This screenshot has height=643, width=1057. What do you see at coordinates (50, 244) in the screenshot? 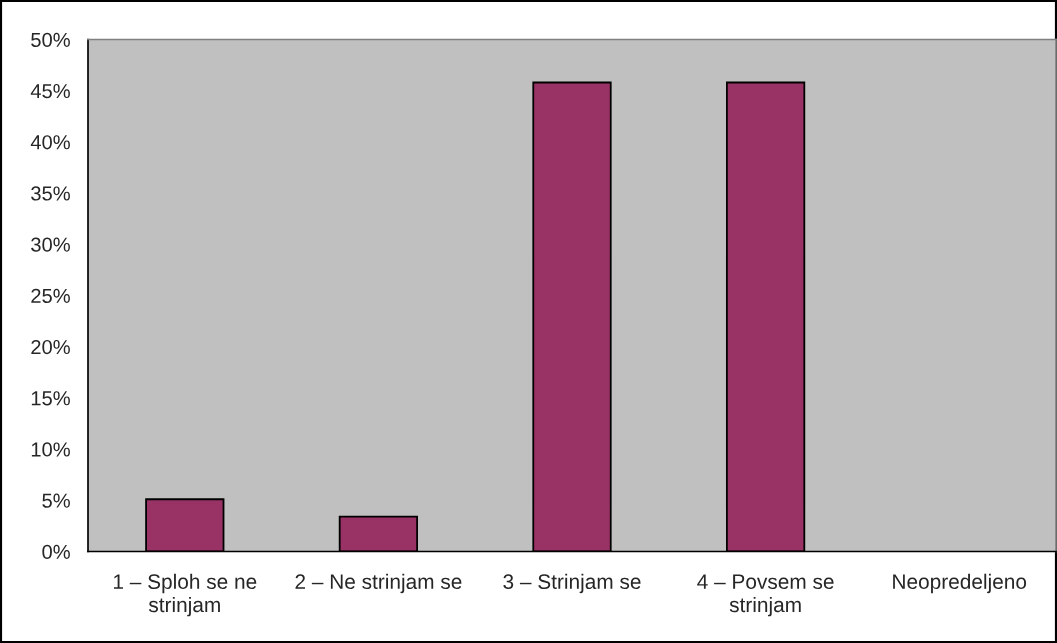
I see `y-tick-label: 30%` at bounding box center [50, 244].